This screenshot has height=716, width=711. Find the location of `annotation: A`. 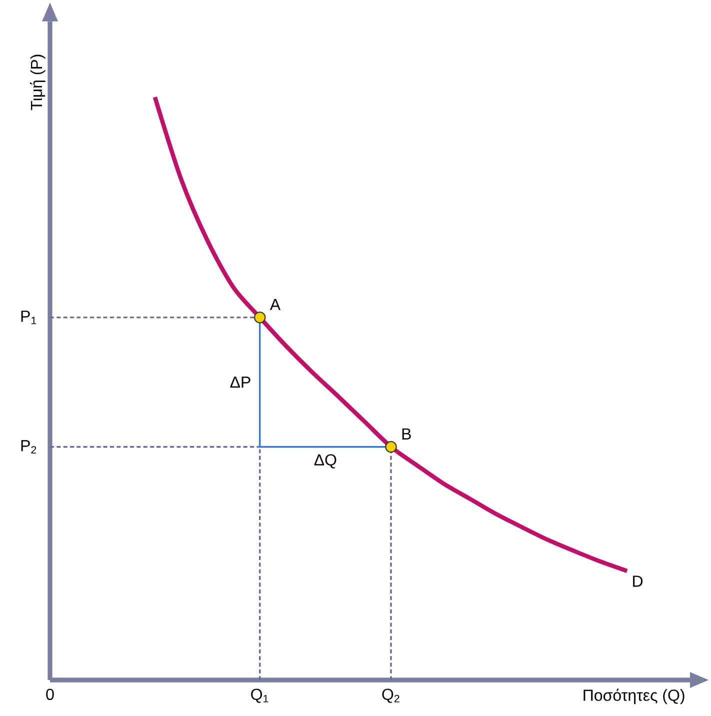

annotation: A is located at coordinates (275, 304).